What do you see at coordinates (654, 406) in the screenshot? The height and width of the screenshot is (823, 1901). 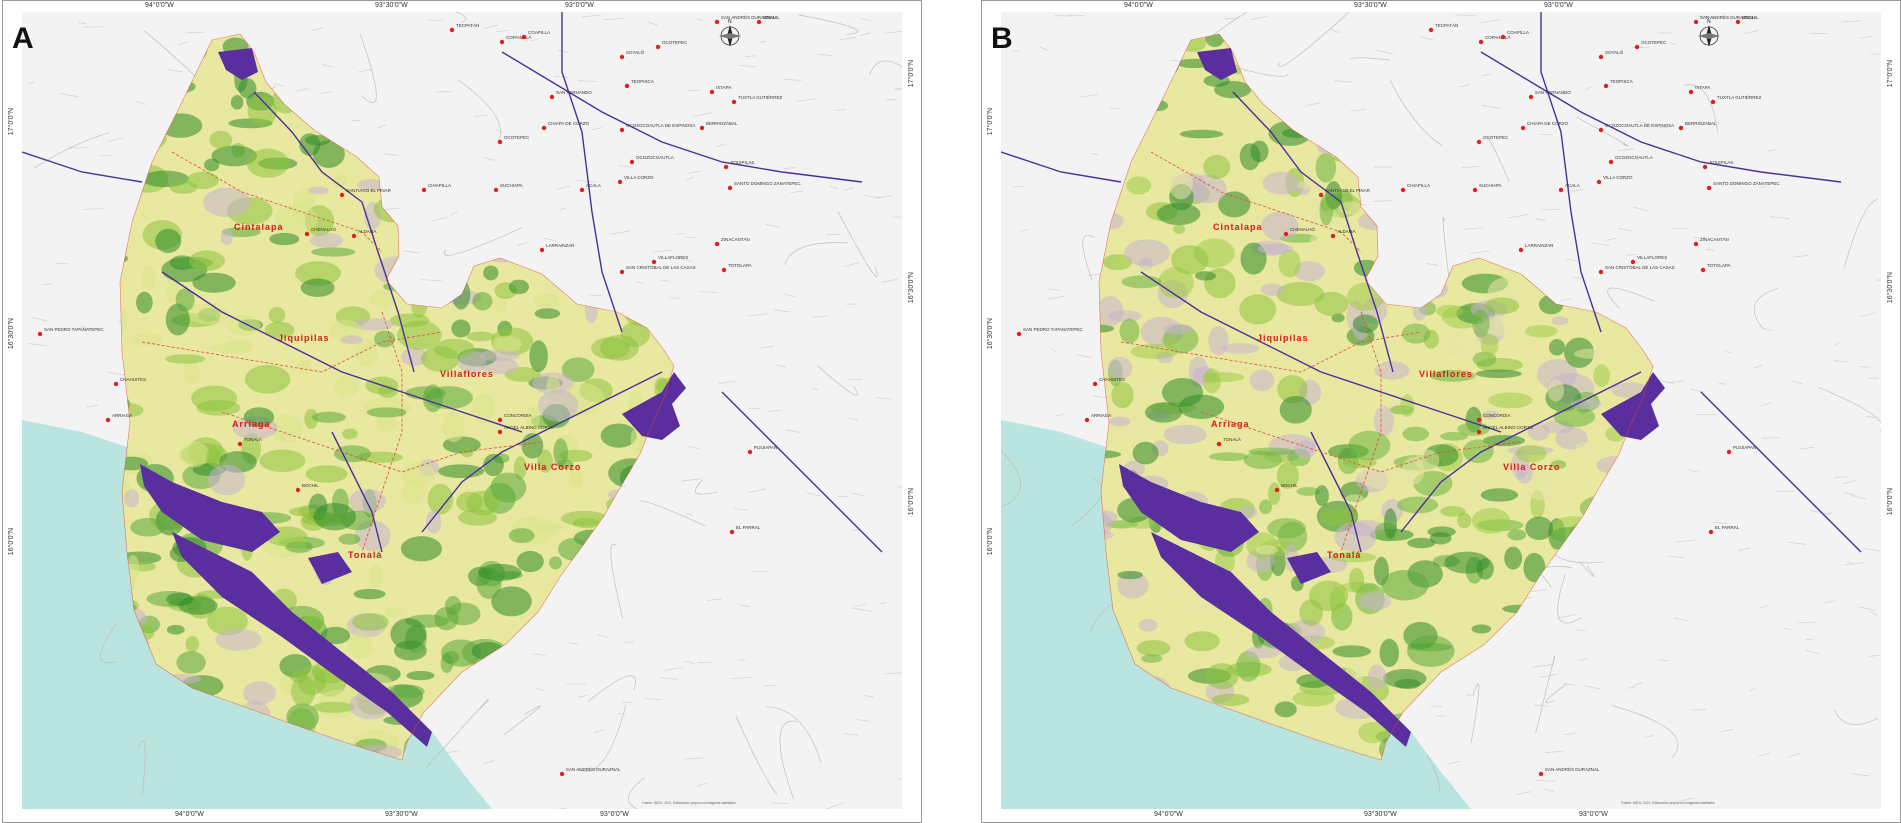 I see `reservoir-east` at bounding box center [654, 406].